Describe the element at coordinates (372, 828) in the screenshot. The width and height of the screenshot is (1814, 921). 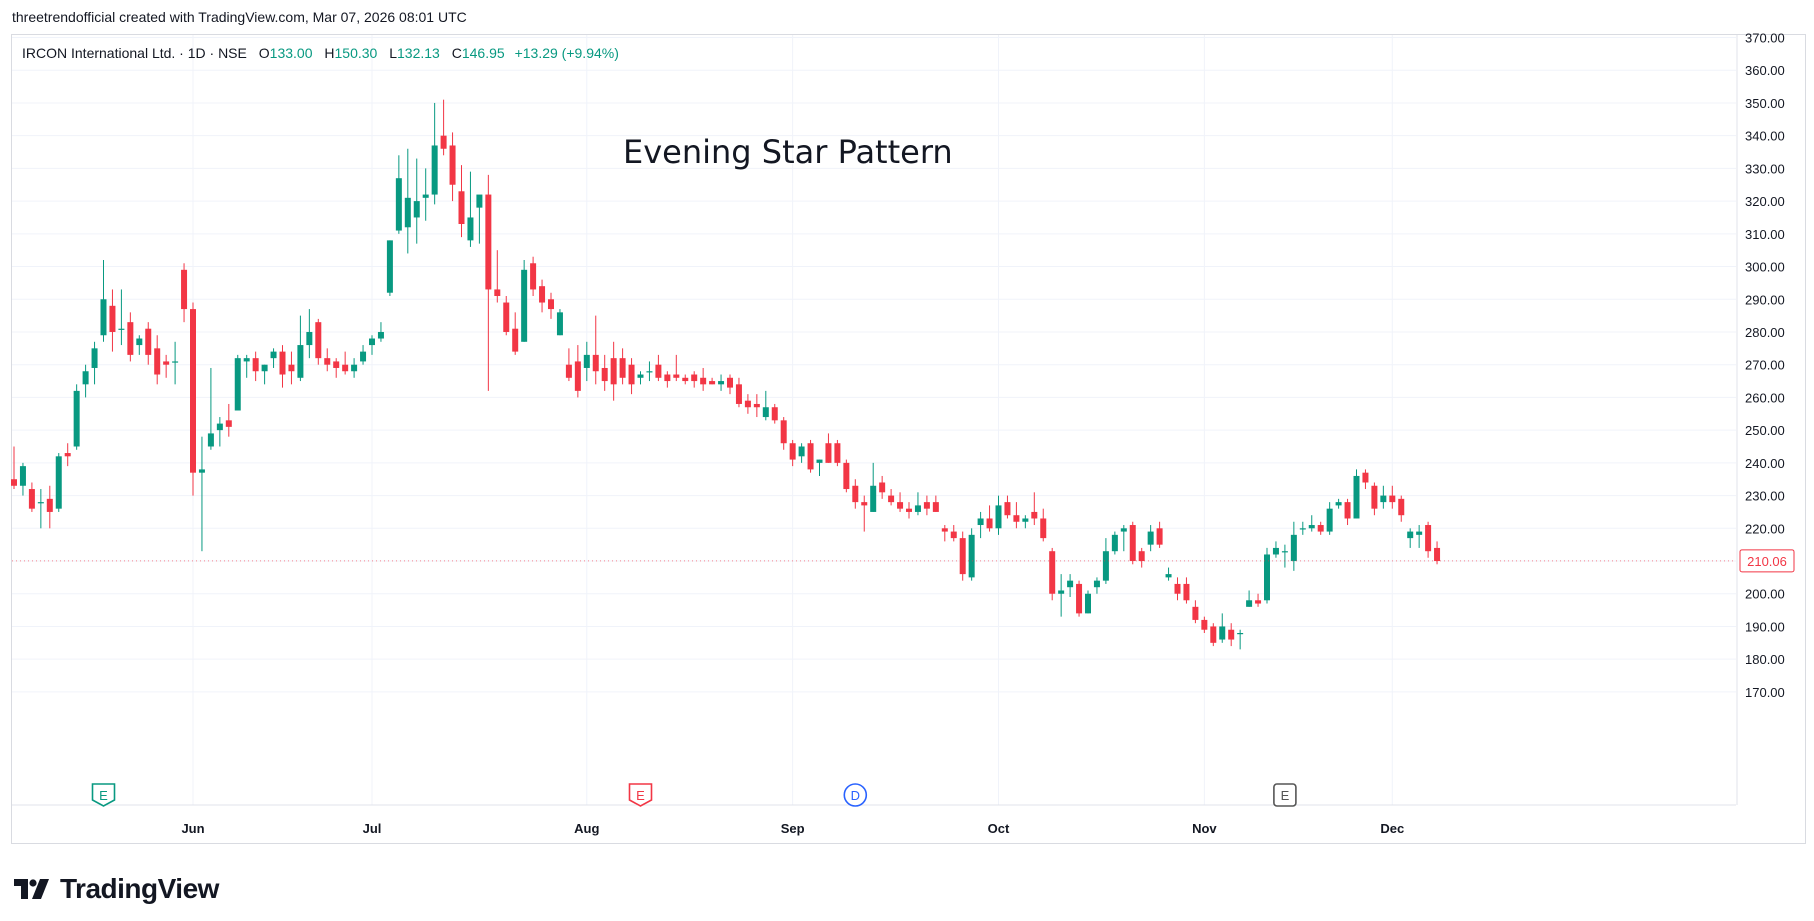
I see `time-tick-label: Jul` at that location.